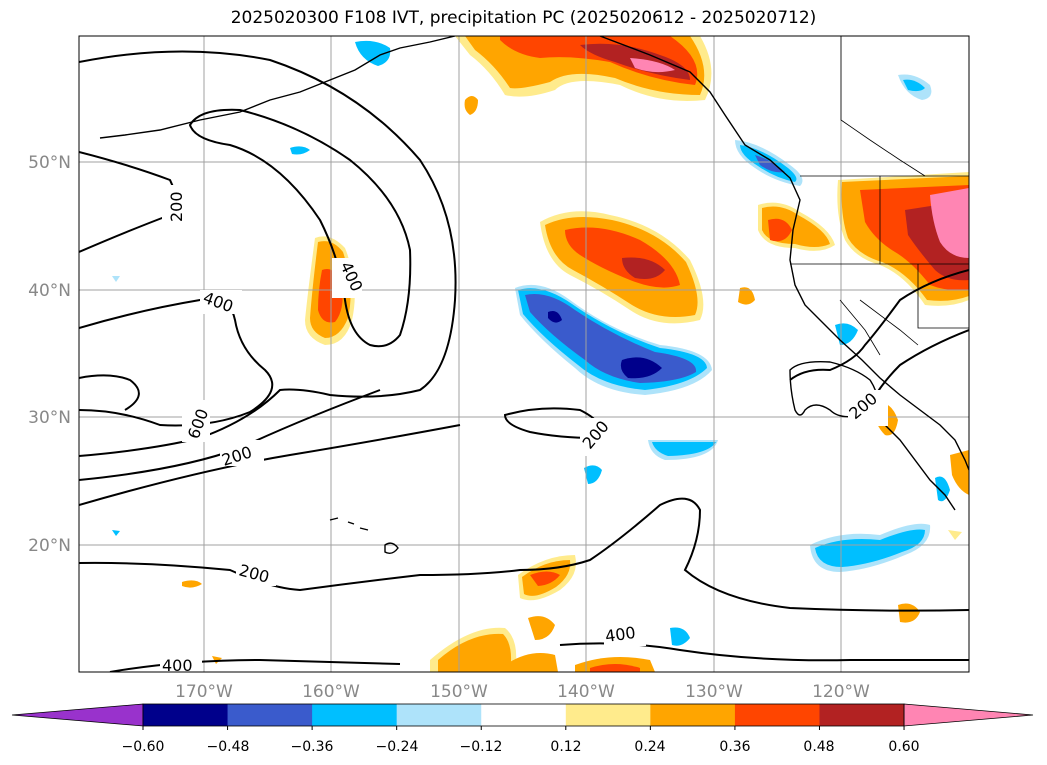 Image resolution: width=1047 pixels, height=765 pixels. What do you see at coordinates (312, 747) in the screenshot?
I see `colorbar-tick-label: −0.36` at bounding box center [312, 747].